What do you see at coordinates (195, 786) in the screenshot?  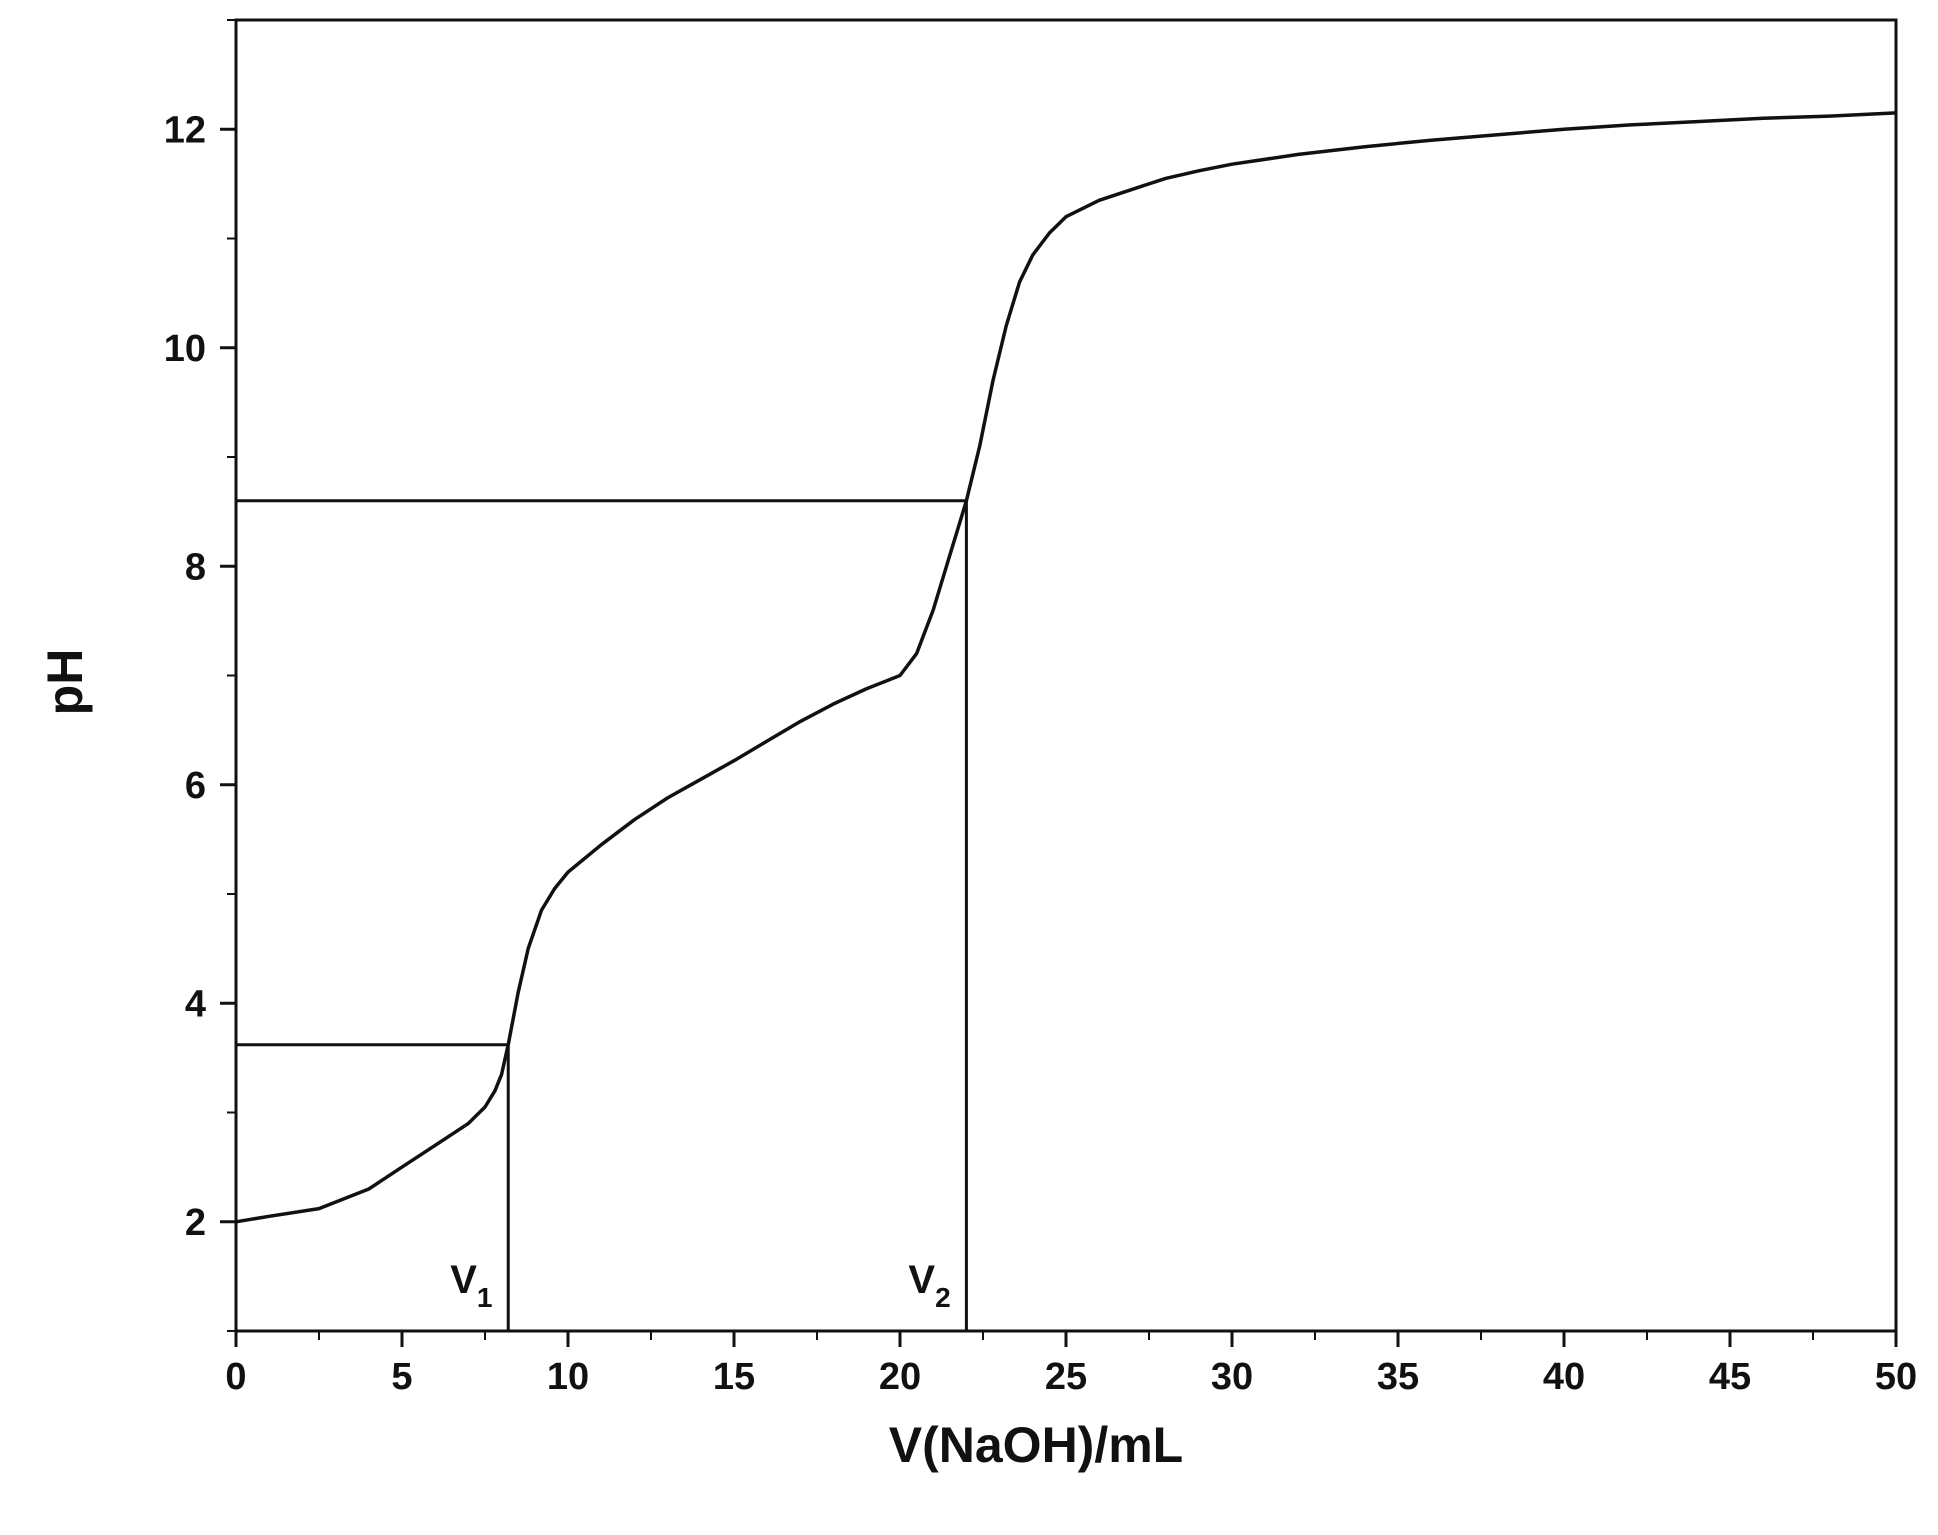 I see `y-tick-label: 6` at bounding box center [195, 786].